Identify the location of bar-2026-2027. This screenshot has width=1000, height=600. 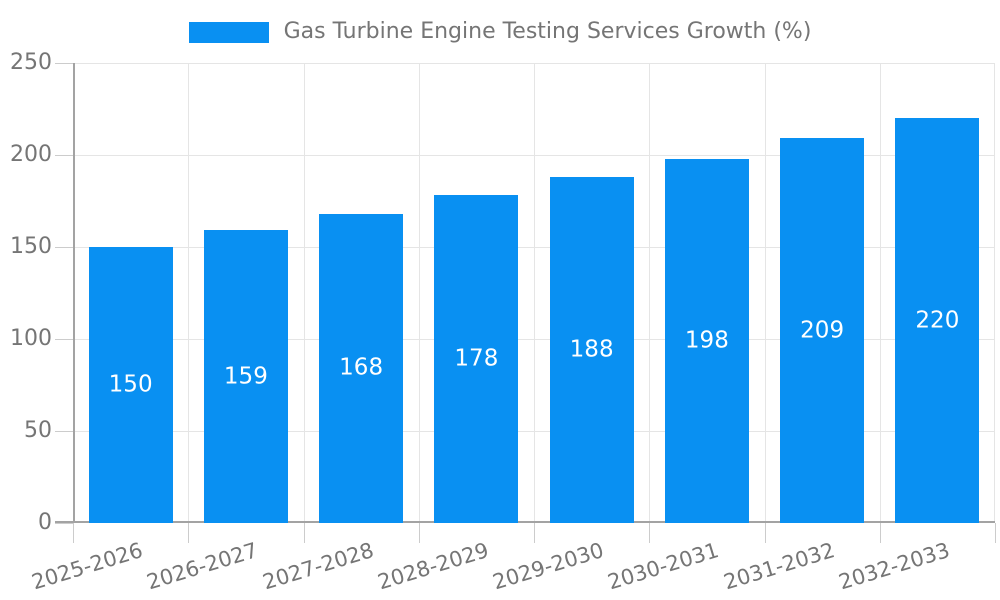
(245, 376).